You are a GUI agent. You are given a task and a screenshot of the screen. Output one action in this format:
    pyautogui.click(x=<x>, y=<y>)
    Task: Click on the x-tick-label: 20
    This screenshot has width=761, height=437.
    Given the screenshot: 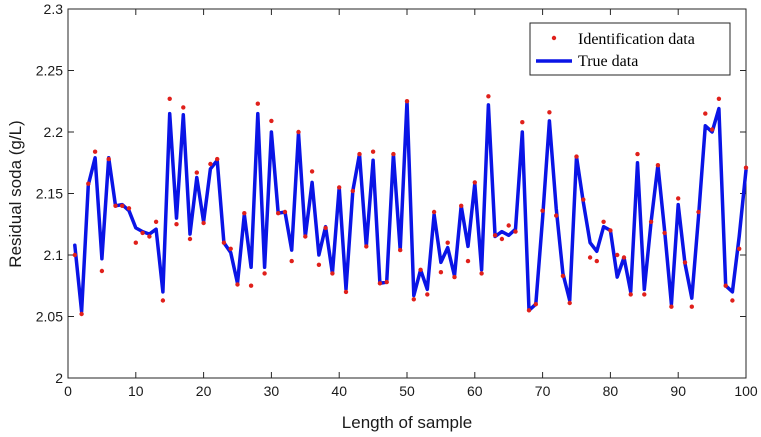 What is the action you would take?
    pyautogui.click(x=204, y=391)
    